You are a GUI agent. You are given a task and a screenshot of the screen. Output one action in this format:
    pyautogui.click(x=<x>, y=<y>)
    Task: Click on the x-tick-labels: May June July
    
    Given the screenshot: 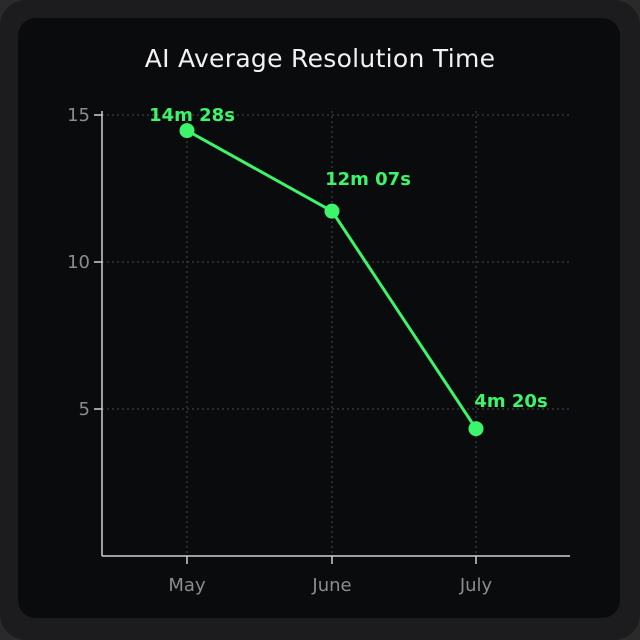 What is the action you would take?
    pyautogui.click(x=330, y=585)
    